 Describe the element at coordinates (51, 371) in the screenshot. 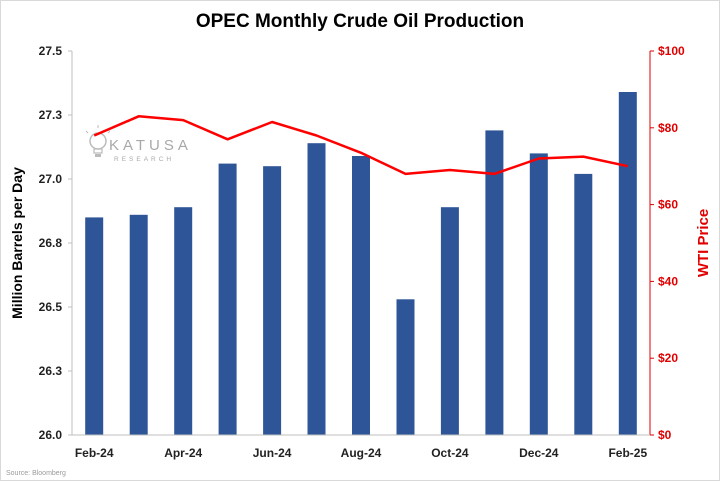

I see `y-tick-label: 26.3` at that location.